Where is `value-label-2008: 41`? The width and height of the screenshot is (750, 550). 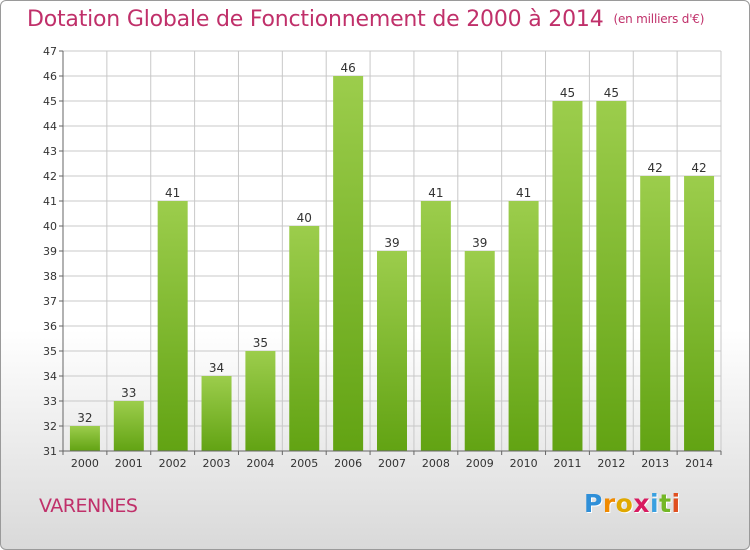 value-label-2008: 41 is located at coordinates (435, 193).